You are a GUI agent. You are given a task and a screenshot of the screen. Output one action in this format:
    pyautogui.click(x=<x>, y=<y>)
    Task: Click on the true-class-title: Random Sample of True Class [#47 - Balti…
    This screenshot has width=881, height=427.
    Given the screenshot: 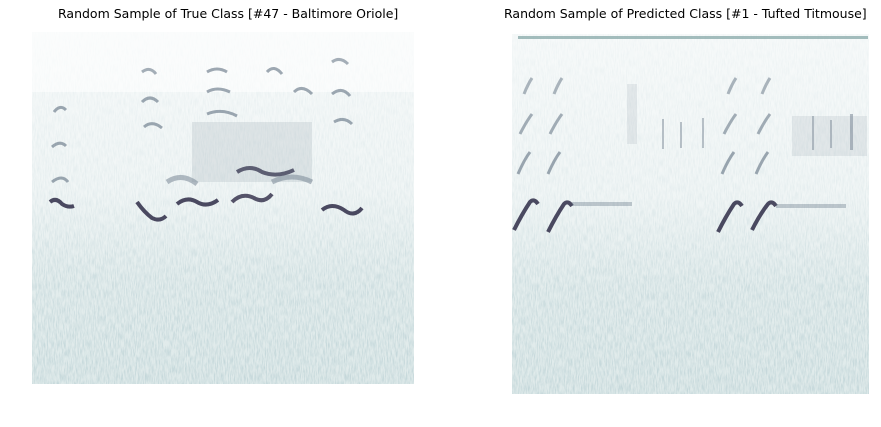 What is the action you would take?
    pyautogui.click(x=228, y=13)
    